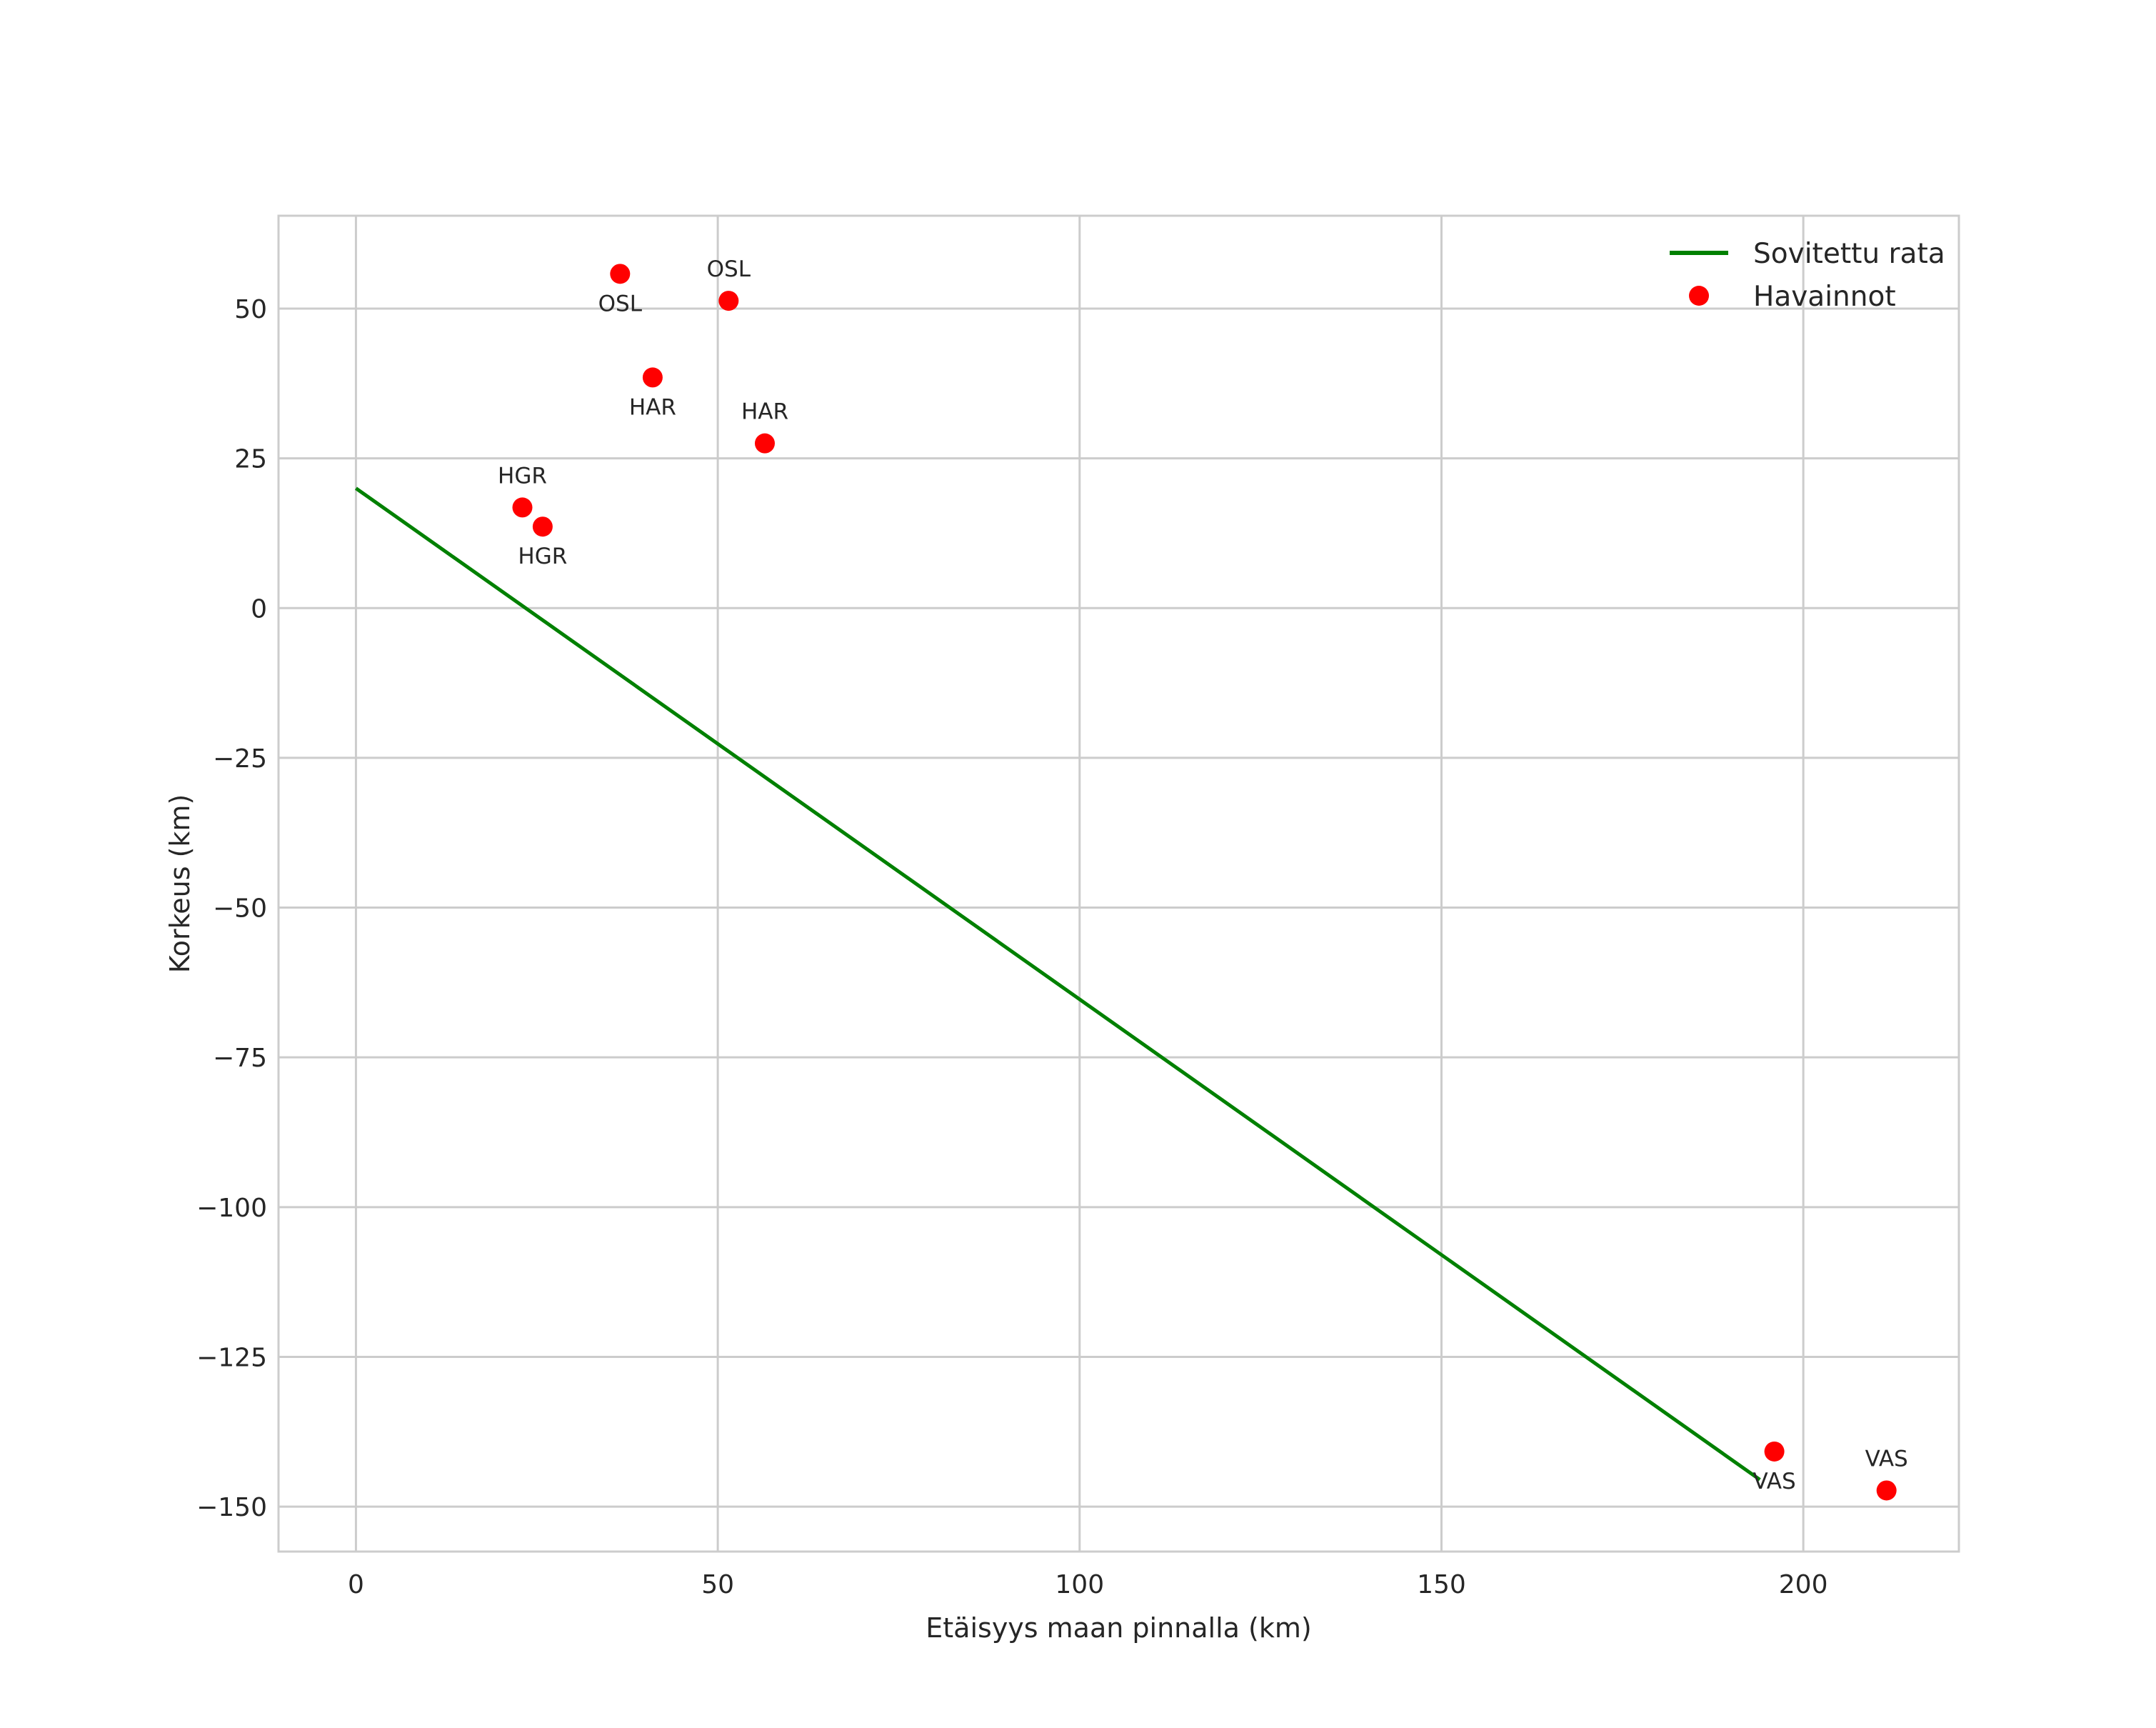  What do you see at coordinates (1441, 1585) in the screenshot?
I see `x-tick-label: 150` at bounding box center [1441, 1585].